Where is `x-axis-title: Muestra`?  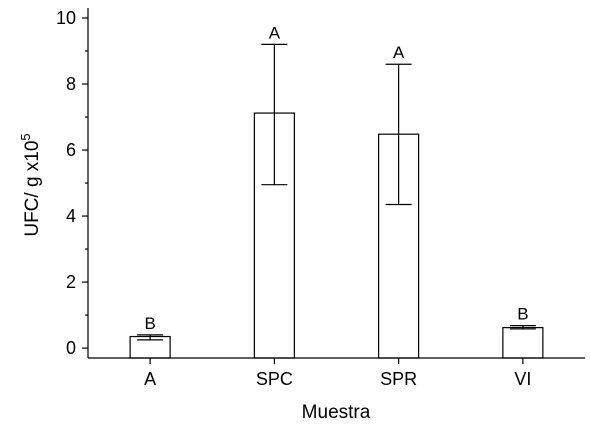 x-axis-title: Muestra is located at coordinates (336, 412).